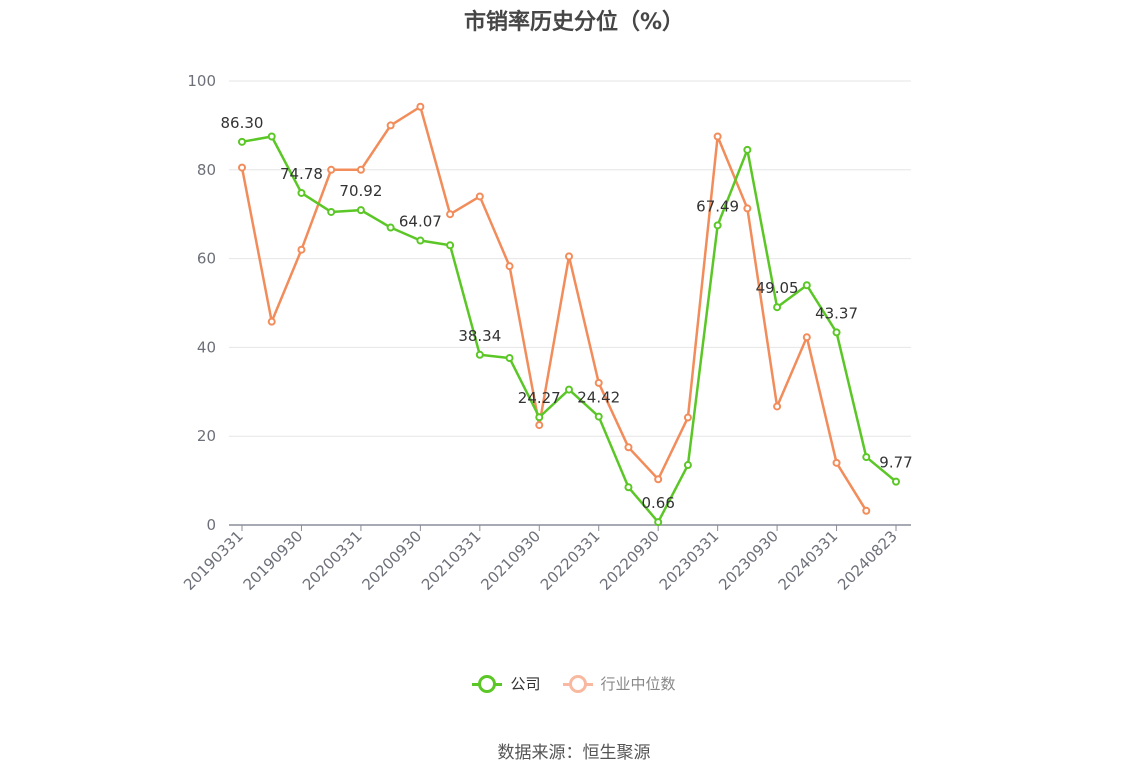 The height and width of the screenshot is (776, 1148). What do you see at coordinates (391, 560) in the screenshot?
I see `x-tick-label: 20200930` at bounding box center [391, 560].